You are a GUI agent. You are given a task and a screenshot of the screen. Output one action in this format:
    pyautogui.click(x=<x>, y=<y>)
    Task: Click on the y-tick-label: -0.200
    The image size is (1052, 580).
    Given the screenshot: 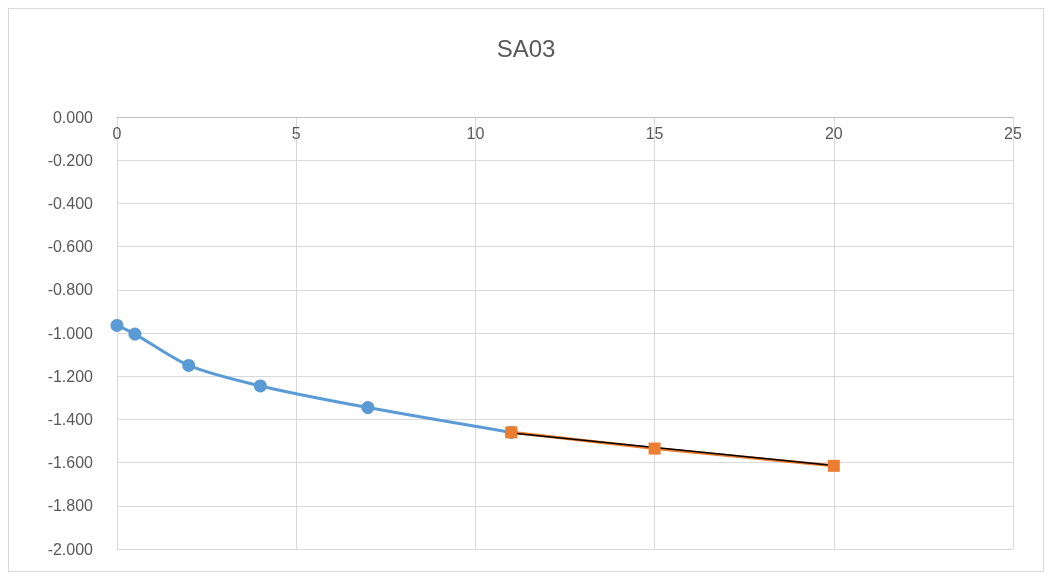 What is the action you would take?
    pyautogui.click(x=70, y=160)
    